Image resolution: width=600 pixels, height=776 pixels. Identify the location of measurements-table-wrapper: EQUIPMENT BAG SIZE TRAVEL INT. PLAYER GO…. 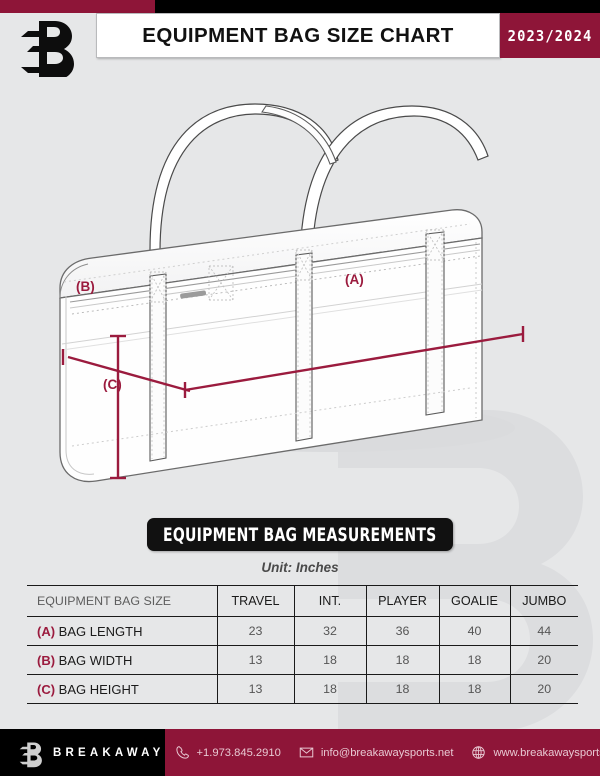
(302, 644).